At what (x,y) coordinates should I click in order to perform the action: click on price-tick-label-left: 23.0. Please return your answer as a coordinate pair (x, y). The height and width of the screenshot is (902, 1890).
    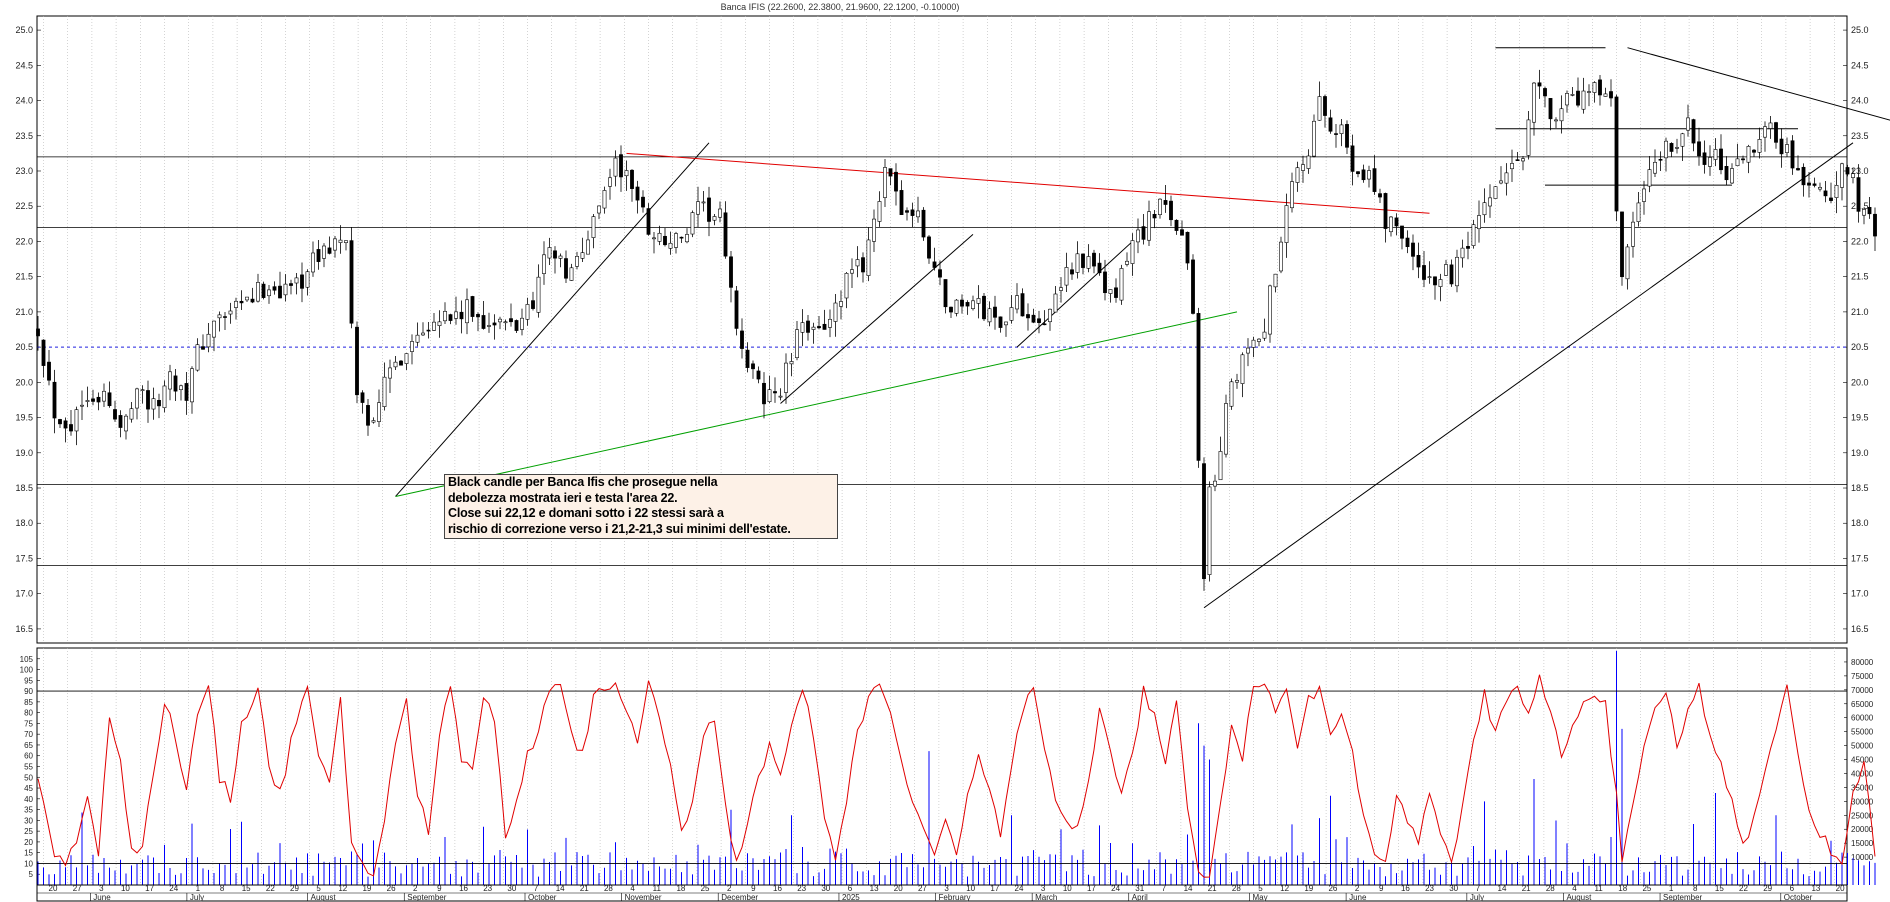
    Looking at the image, I should click on (24, 171).